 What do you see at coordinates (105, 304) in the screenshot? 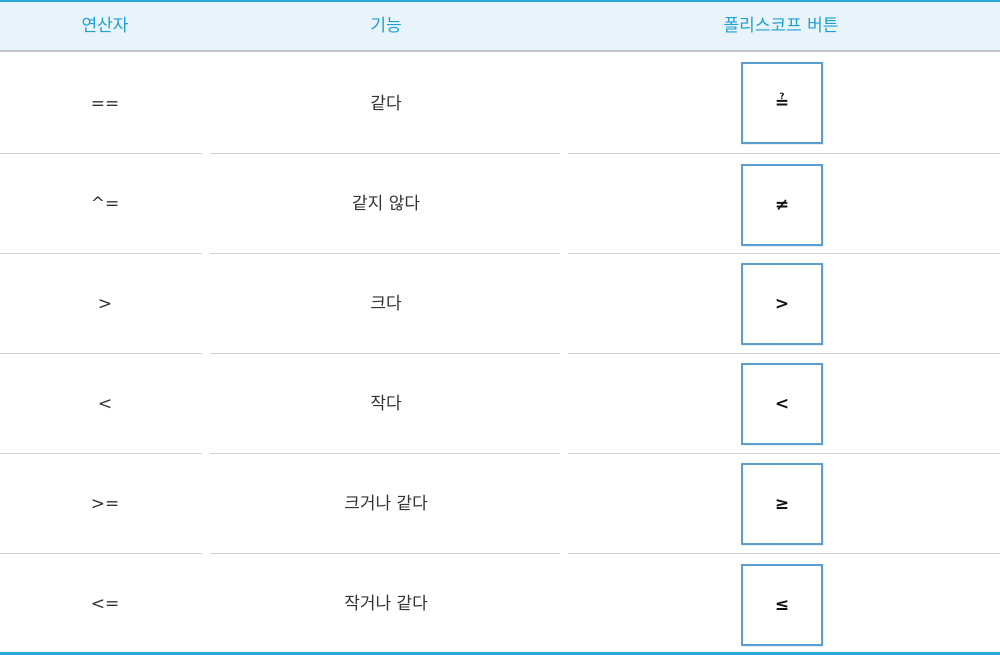
I see `operator-cell: >` at bounding box center [105, 304].